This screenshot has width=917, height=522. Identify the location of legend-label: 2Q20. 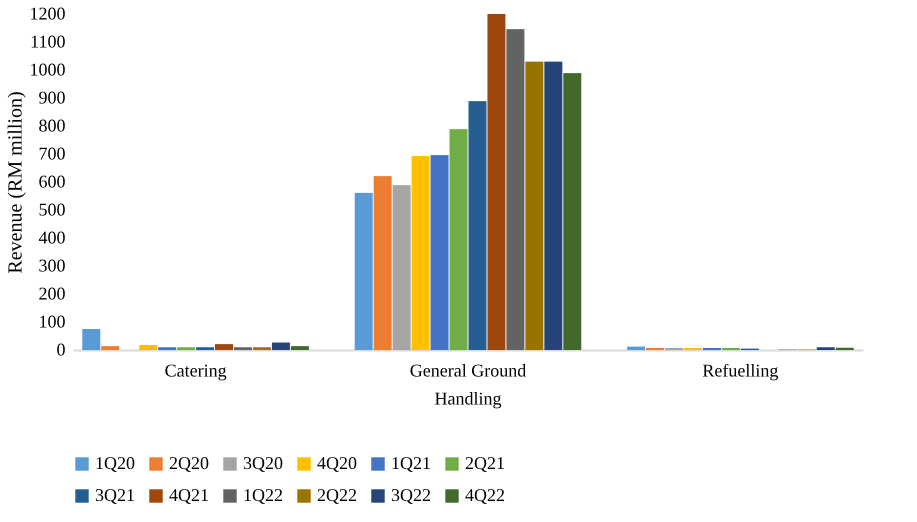
(189, 463).